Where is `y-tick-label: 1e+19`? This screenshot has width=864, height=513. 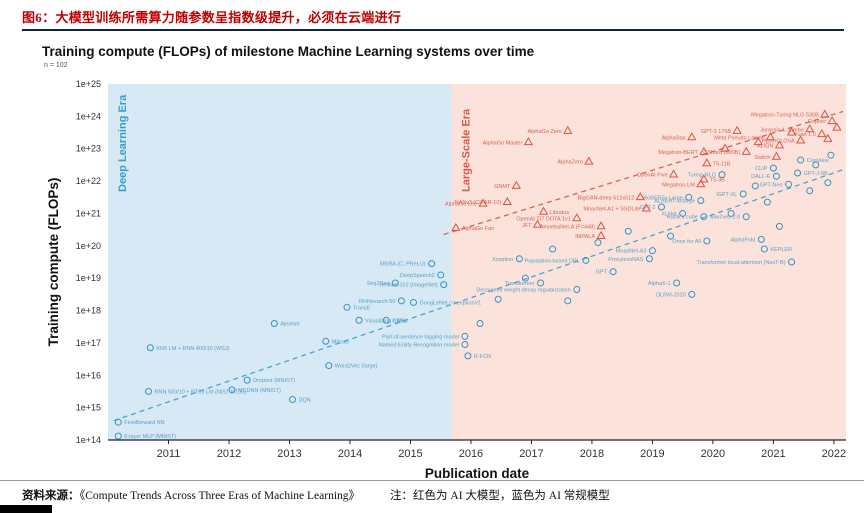
y-tick-label: 1e+19 is located at coordinates (88, 278).